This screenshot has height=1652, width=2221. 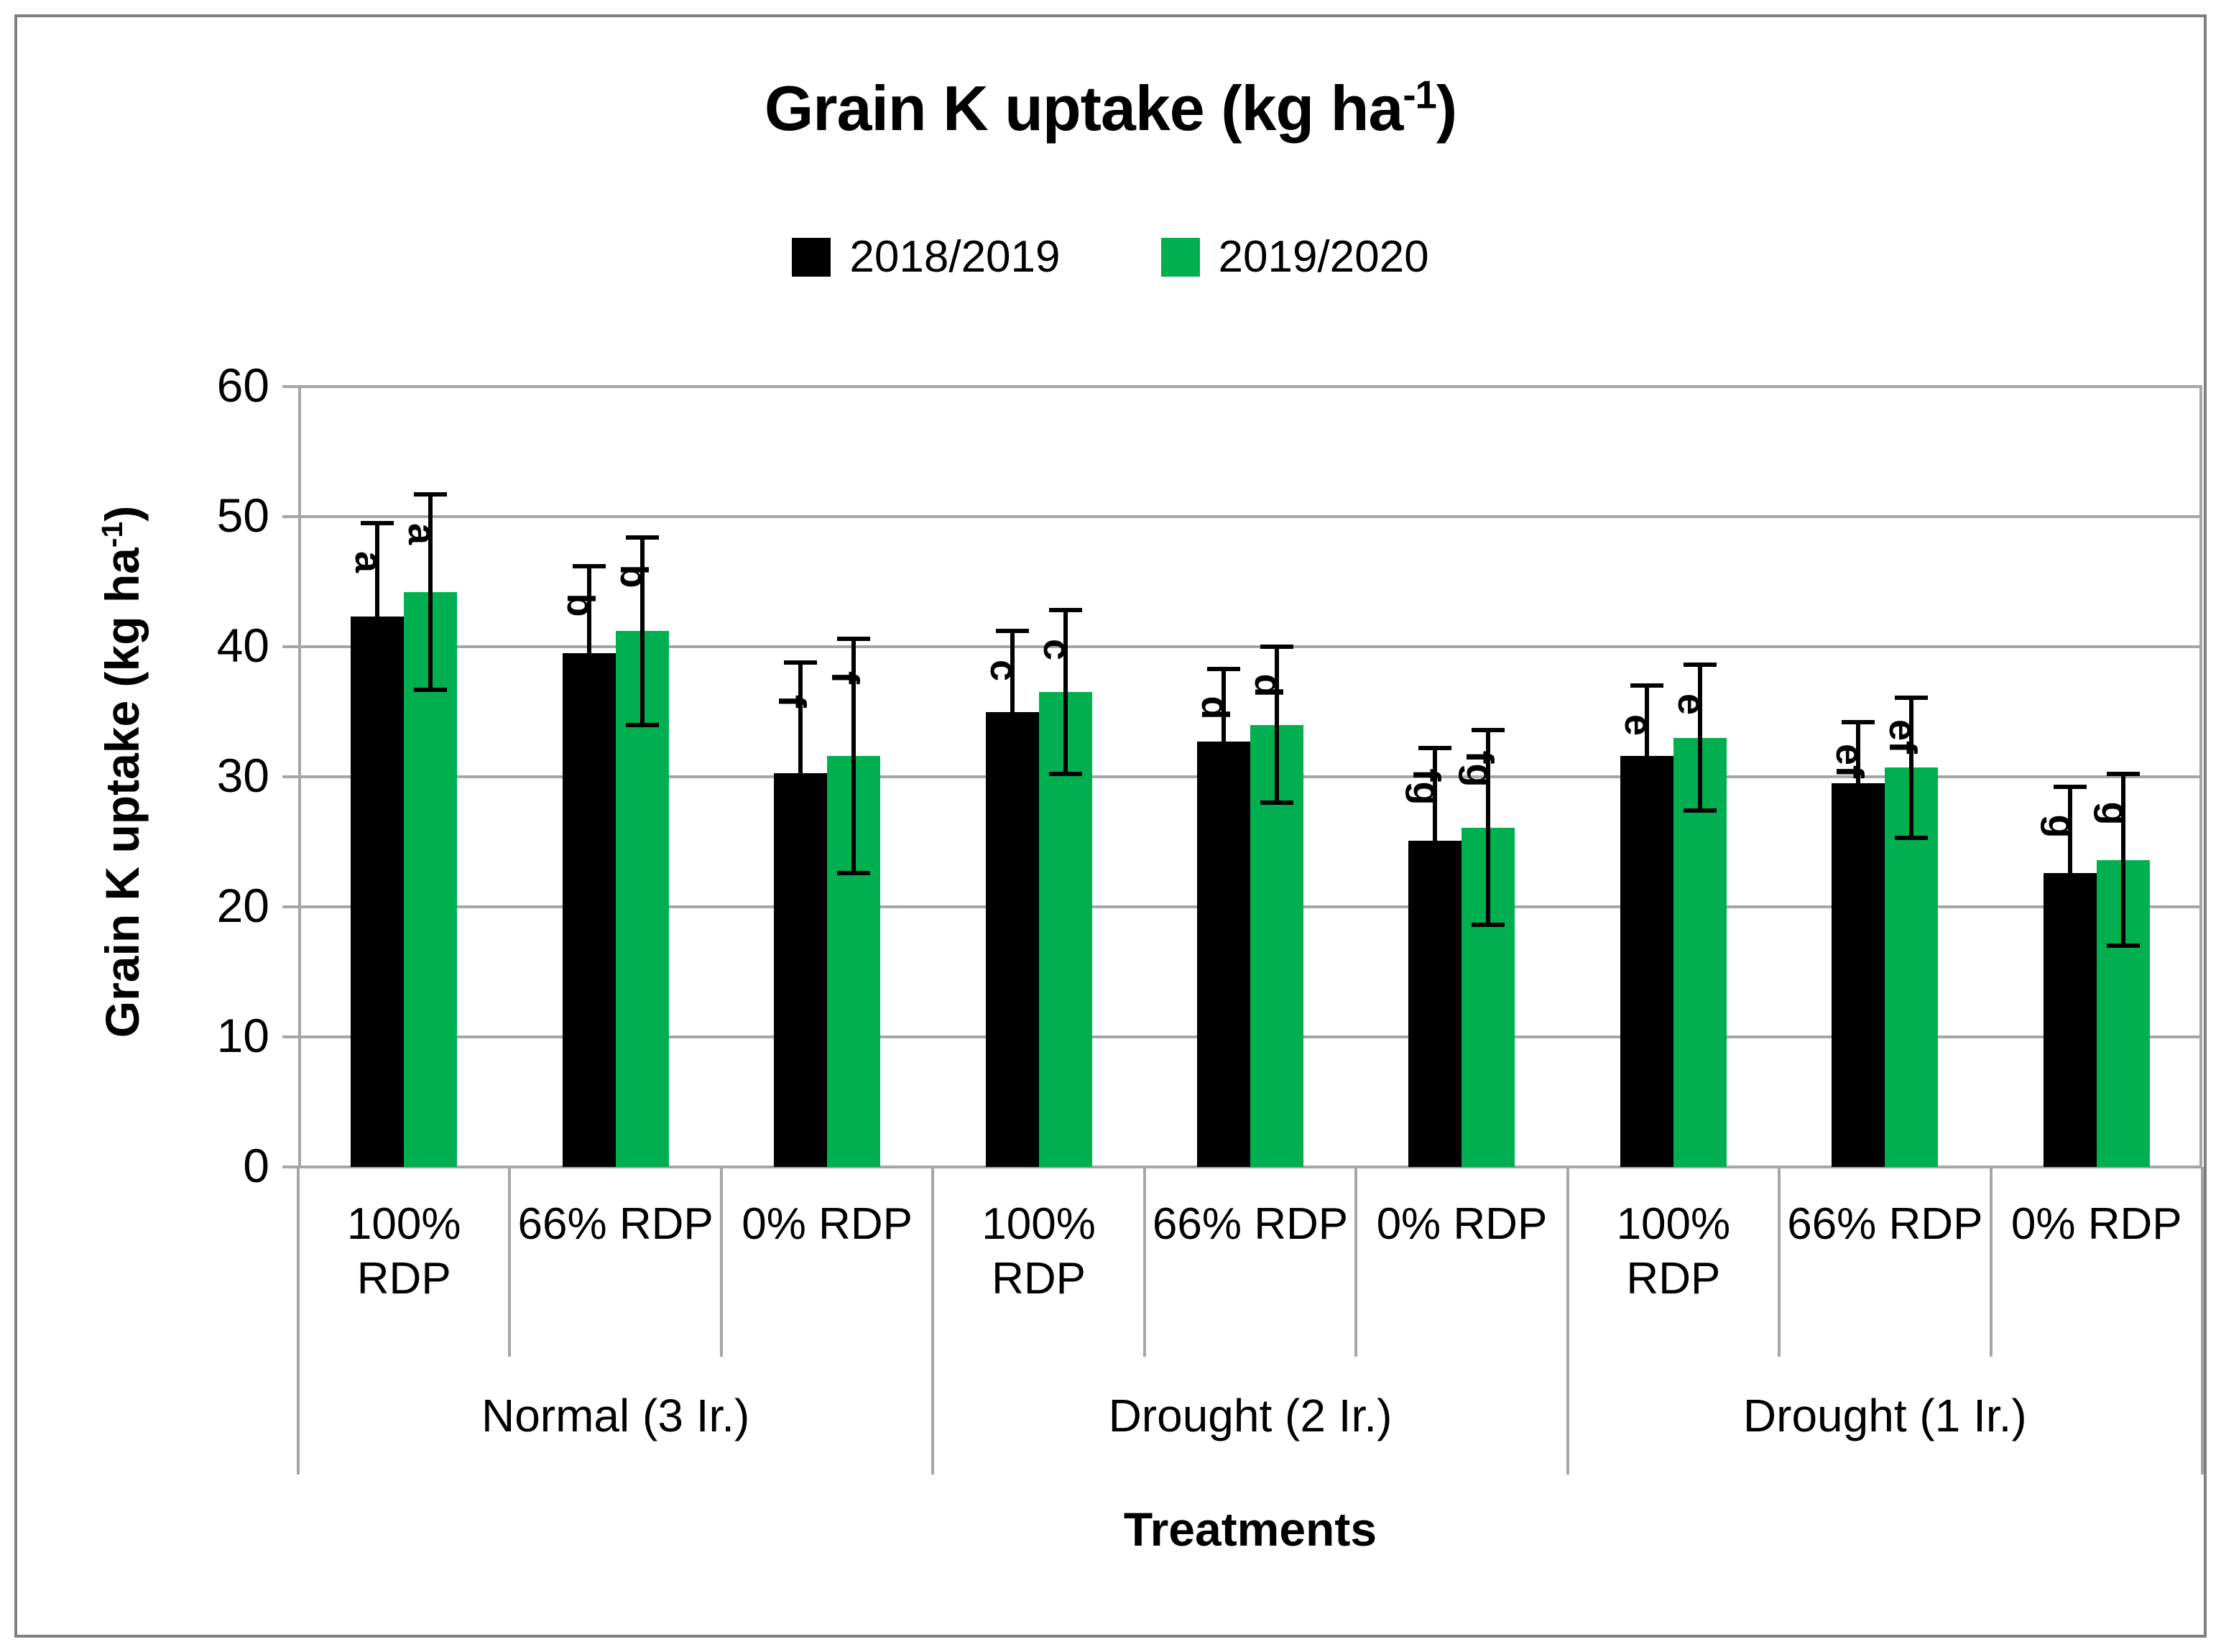 I want to click on y-tick-label-30: 30, so click(x=242, y=775).